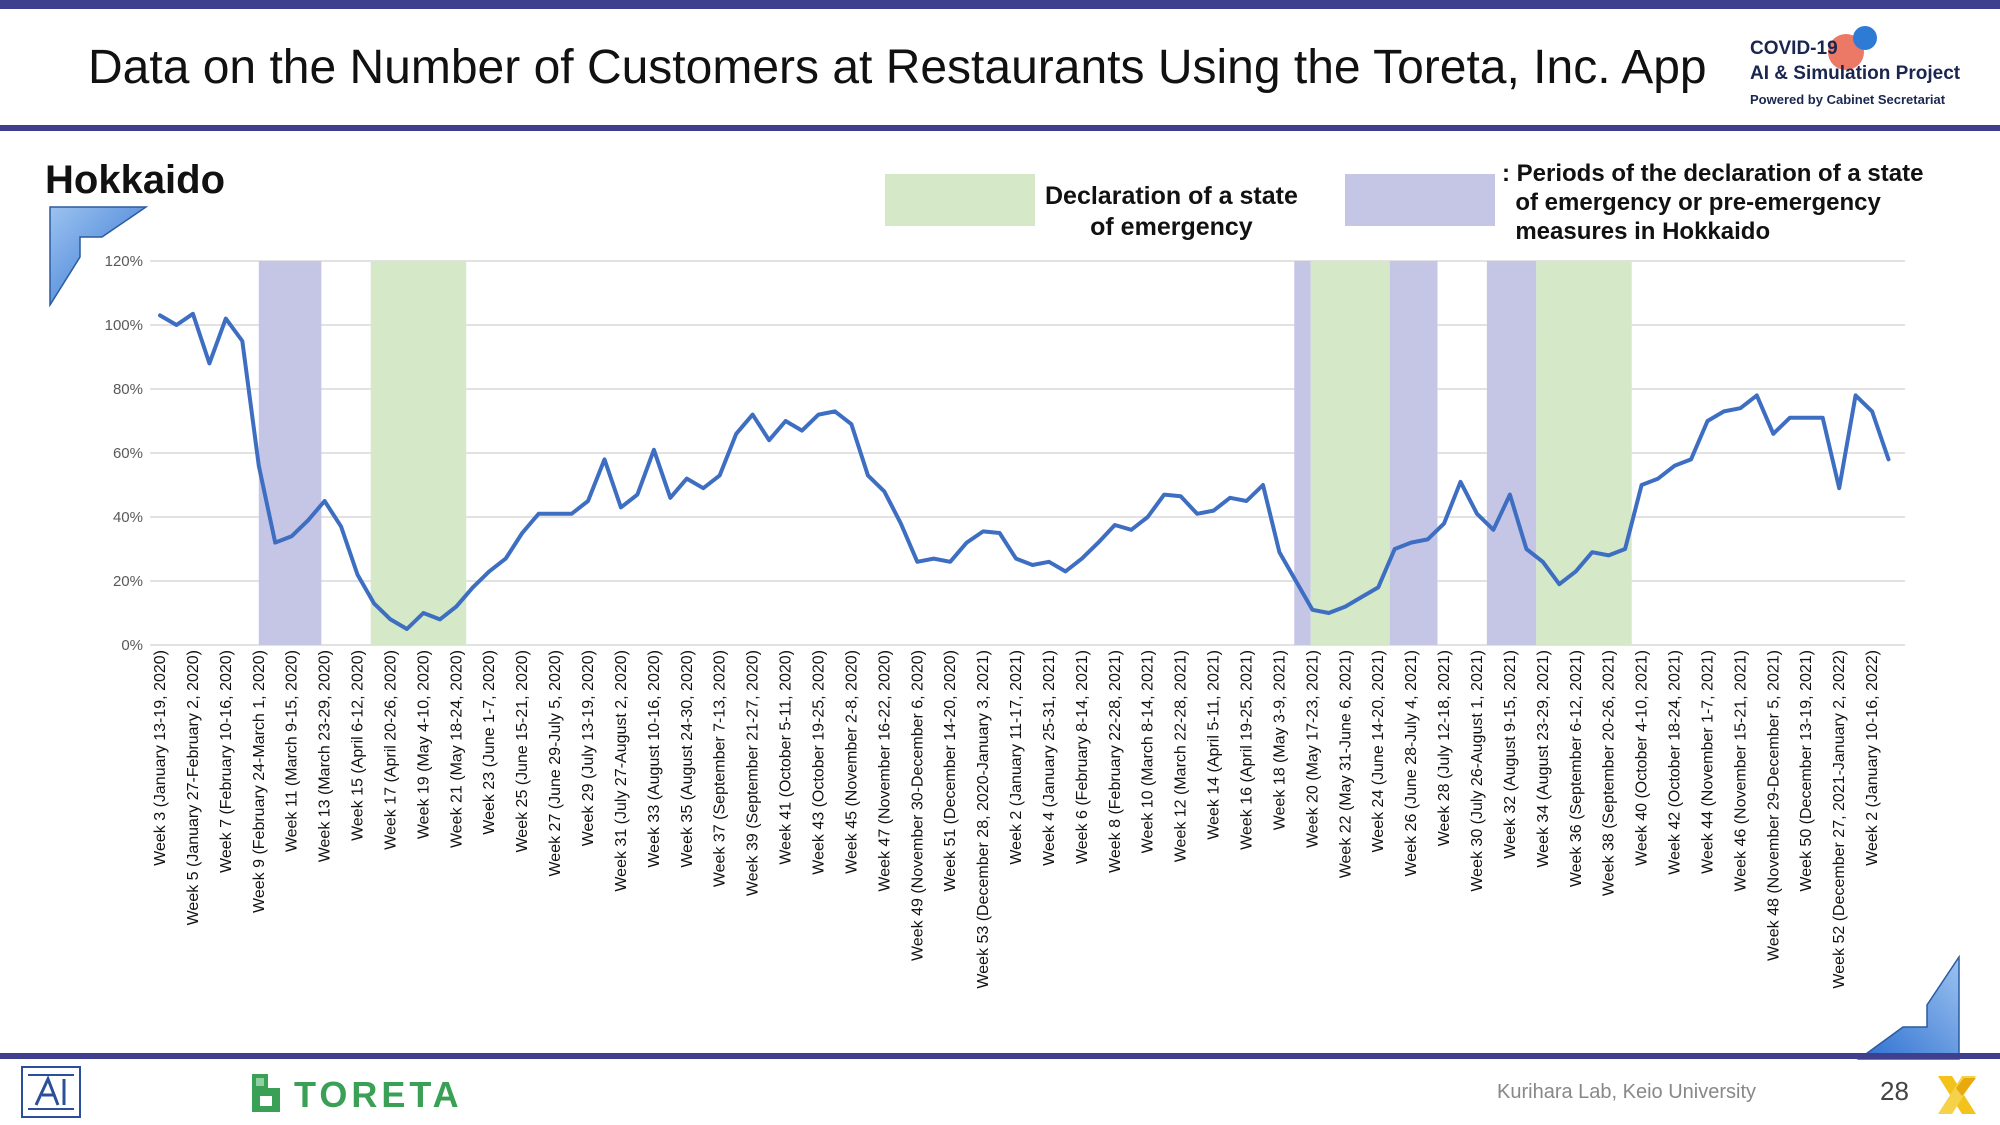  Describe the element at coordinates (588, 748) in the screenshot. I see `x-tick-label: Week 29 (July 13-19, 2020)` at that location.